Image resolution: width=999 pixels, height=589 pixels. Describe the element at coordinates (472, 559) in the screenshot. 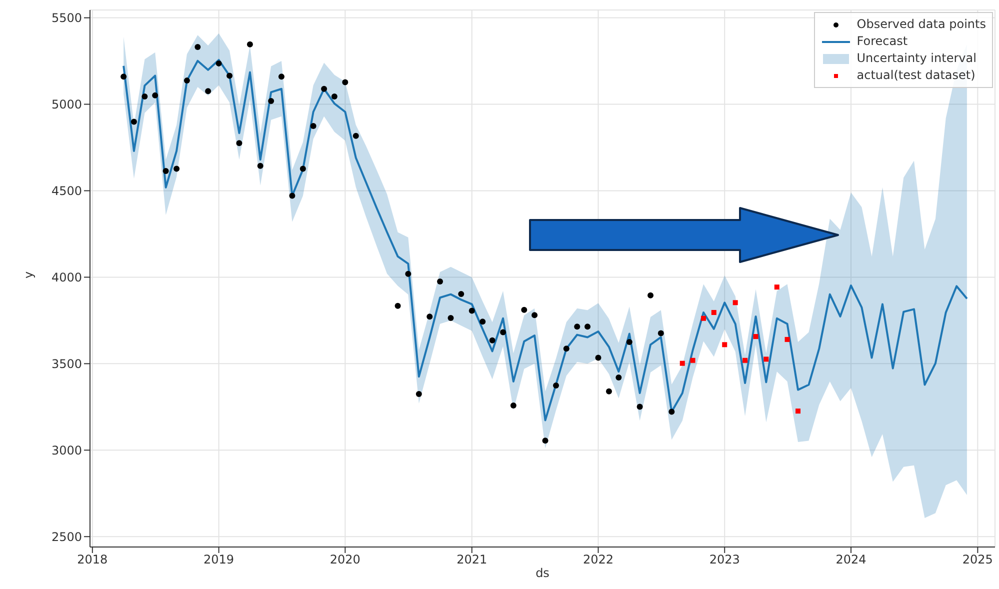

I see `x-tick-label: 2021` at that location.